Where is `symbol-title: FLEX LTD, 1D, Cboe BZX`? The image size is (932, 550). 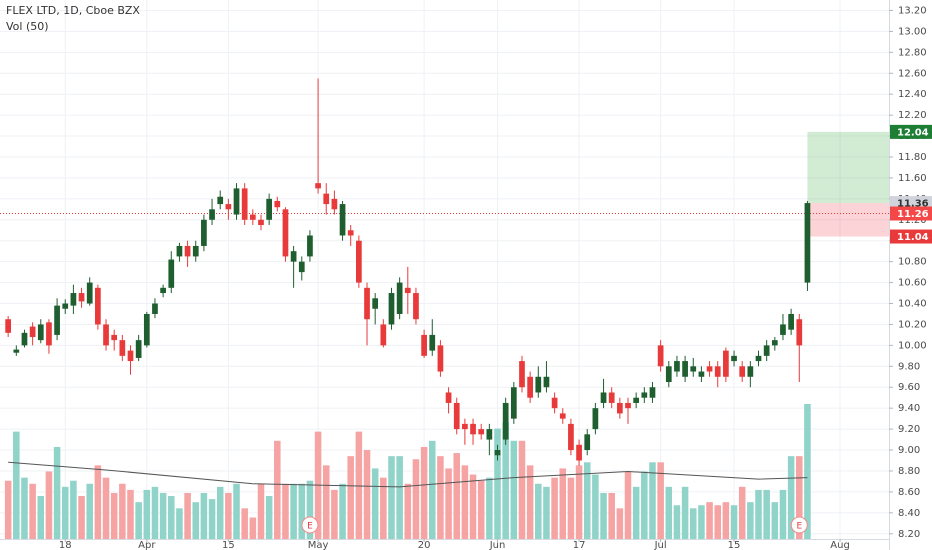 symbol-title: FLEX LTD, 1D, Cboe BZX is located at coordinates (73, 10).